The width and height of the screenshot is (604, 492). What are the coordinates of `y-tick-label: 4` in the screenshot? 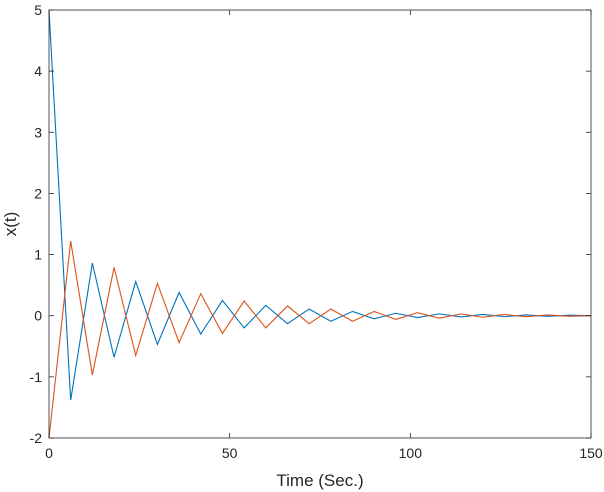 It's located at (38, 71).